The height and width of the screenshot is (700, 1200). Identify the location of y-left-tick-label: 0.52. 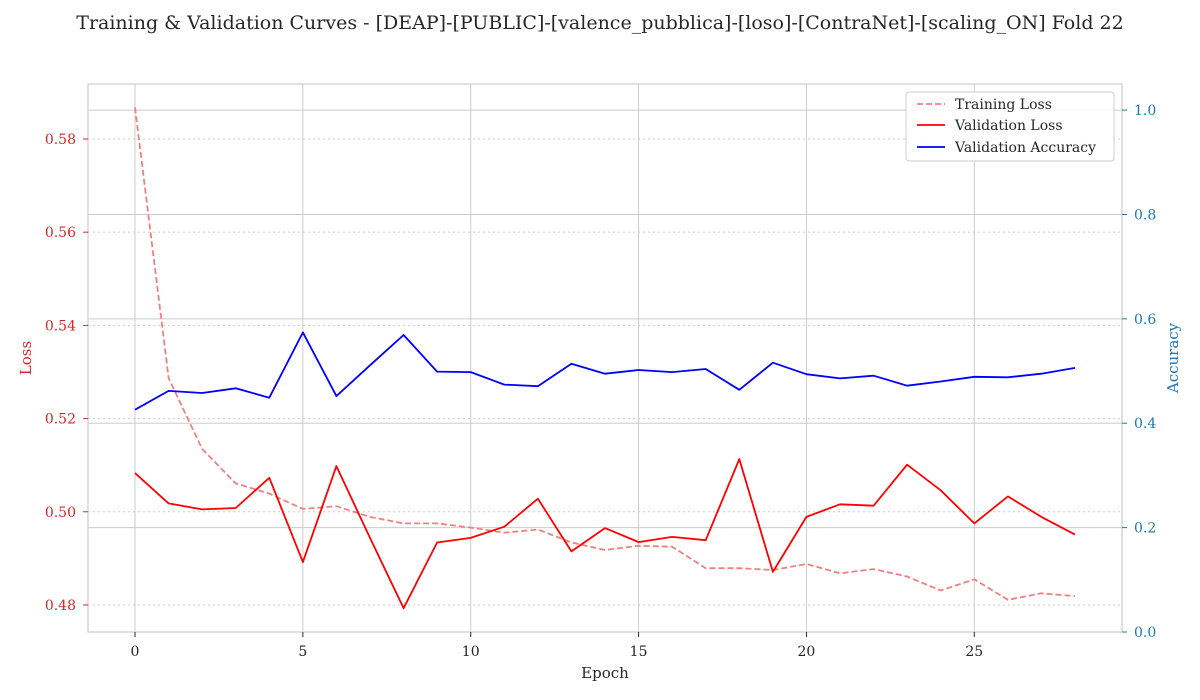
(60, 420).